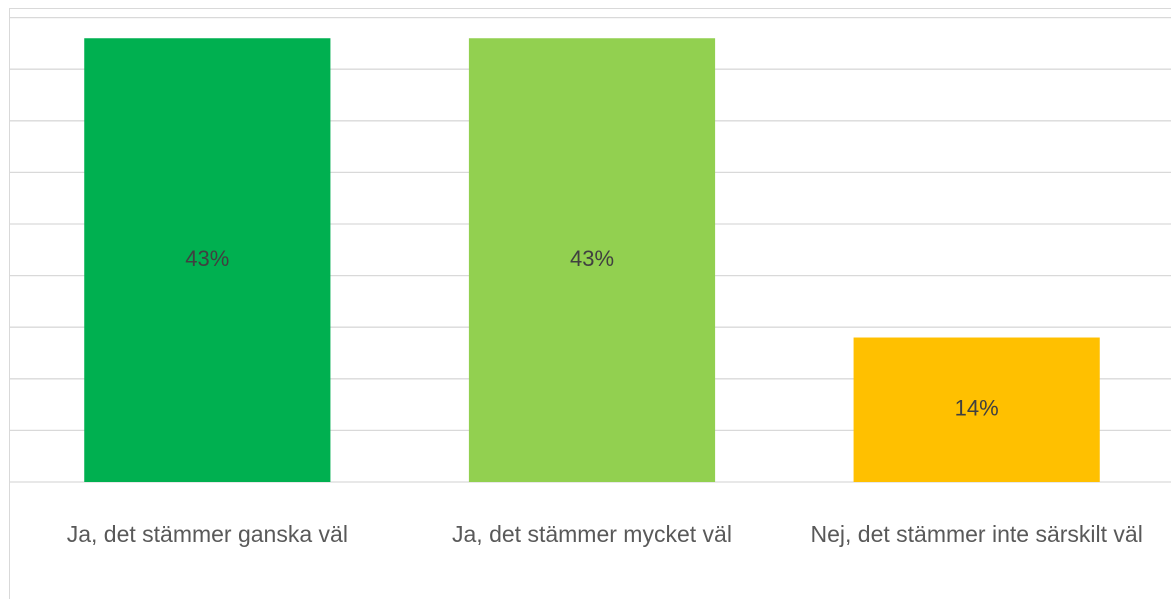 The image size is (1171, 599). I want to click on x-tick-label: Ja, det stämmer ganska väl, so click(207, 534).